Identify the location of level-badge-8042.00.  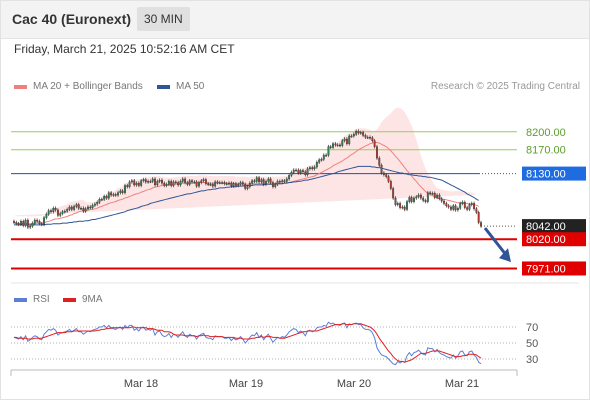
(554, 226).